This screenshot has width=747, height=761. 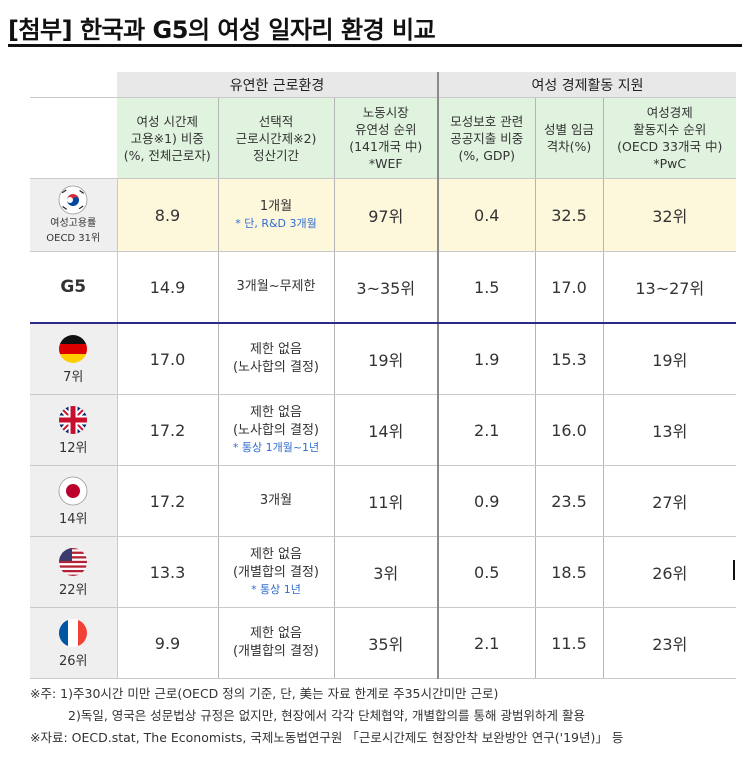 What do you see at coordinates (669, 215) in the screenshot?
I see `cell-korea-index: 32위` at bounding box center [669, 215].